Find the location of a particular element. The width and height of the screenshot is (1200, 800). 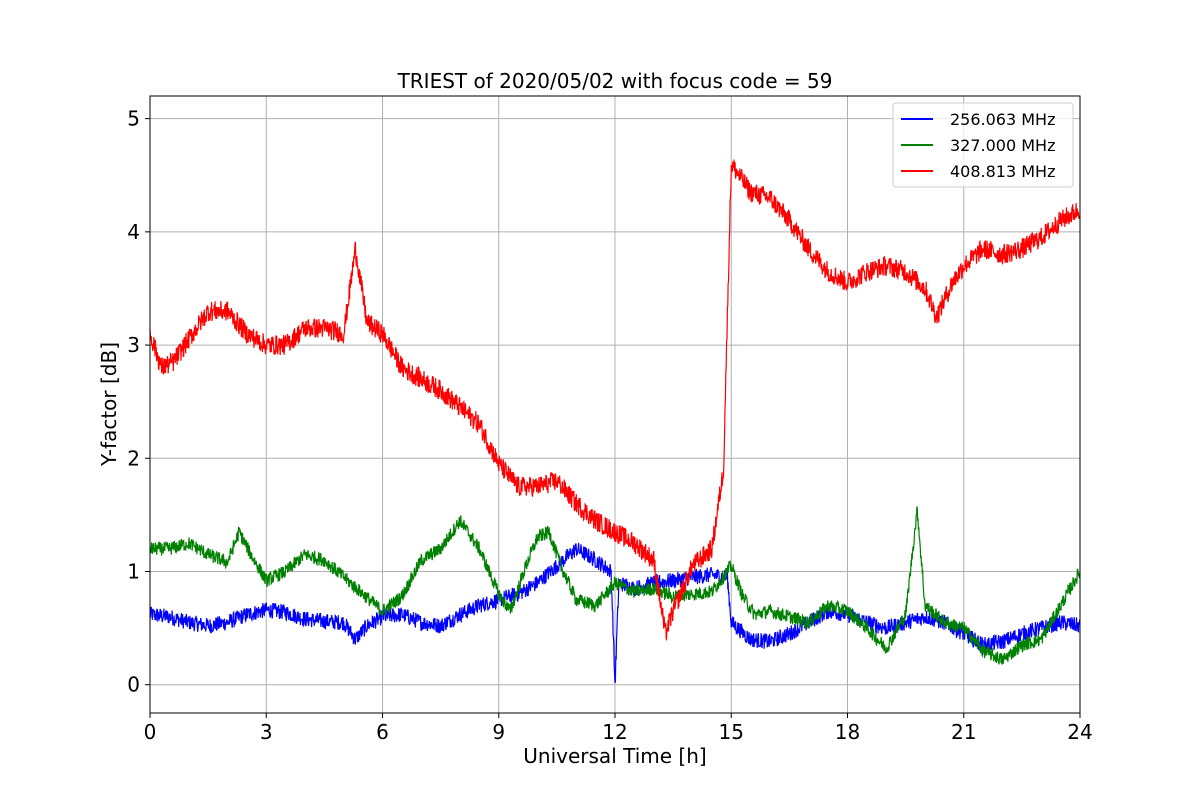

x-tick-label: 6 is located at coordinates (382, 732).